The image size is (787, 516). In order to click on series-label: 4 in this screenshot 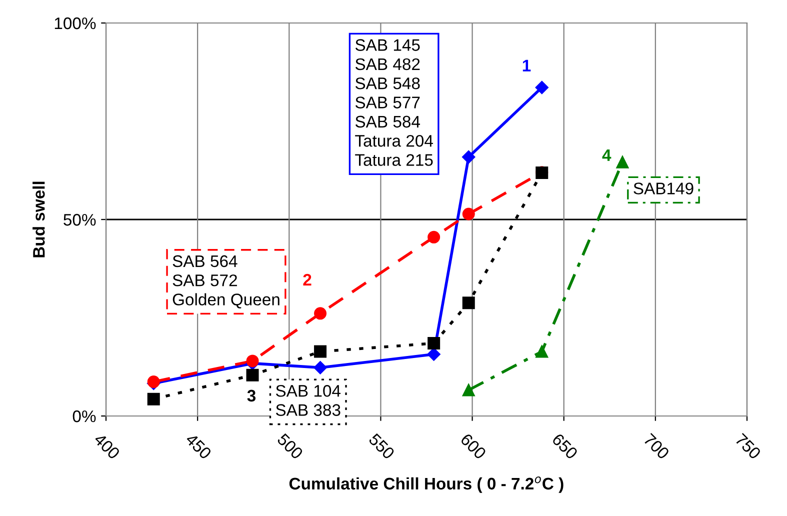, I will do `click(607, 155)`.